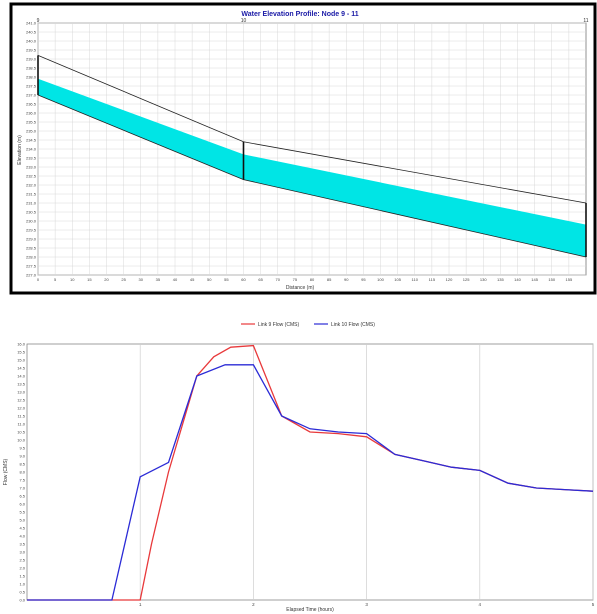  Describe the element at coordinates (22, 544) in the screenshot. I see `flow-y-tick-label: 3.5` at that location.